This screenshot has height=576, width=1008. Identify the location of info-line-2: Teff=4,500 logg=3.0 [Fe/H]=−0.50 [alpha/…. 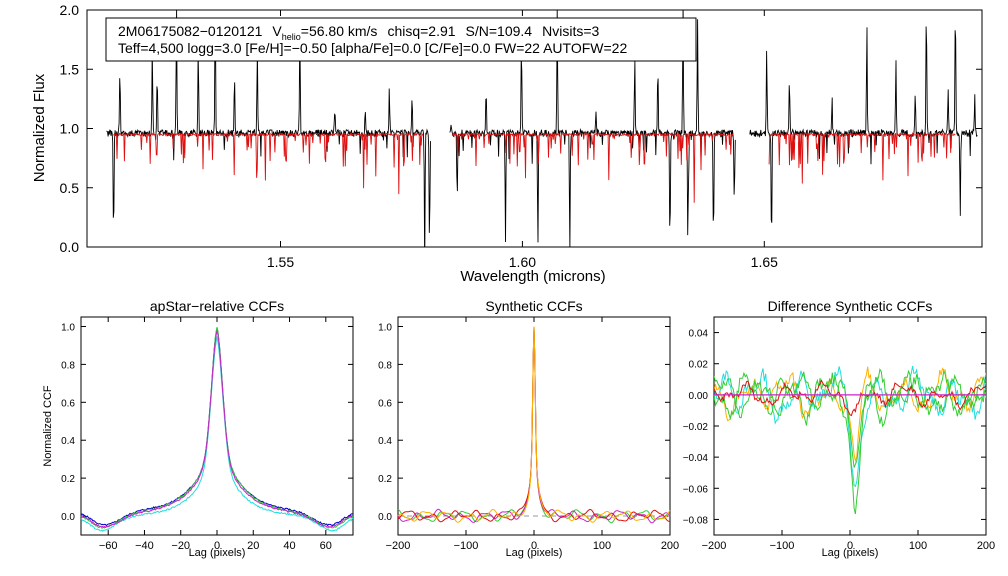
(372, 48).